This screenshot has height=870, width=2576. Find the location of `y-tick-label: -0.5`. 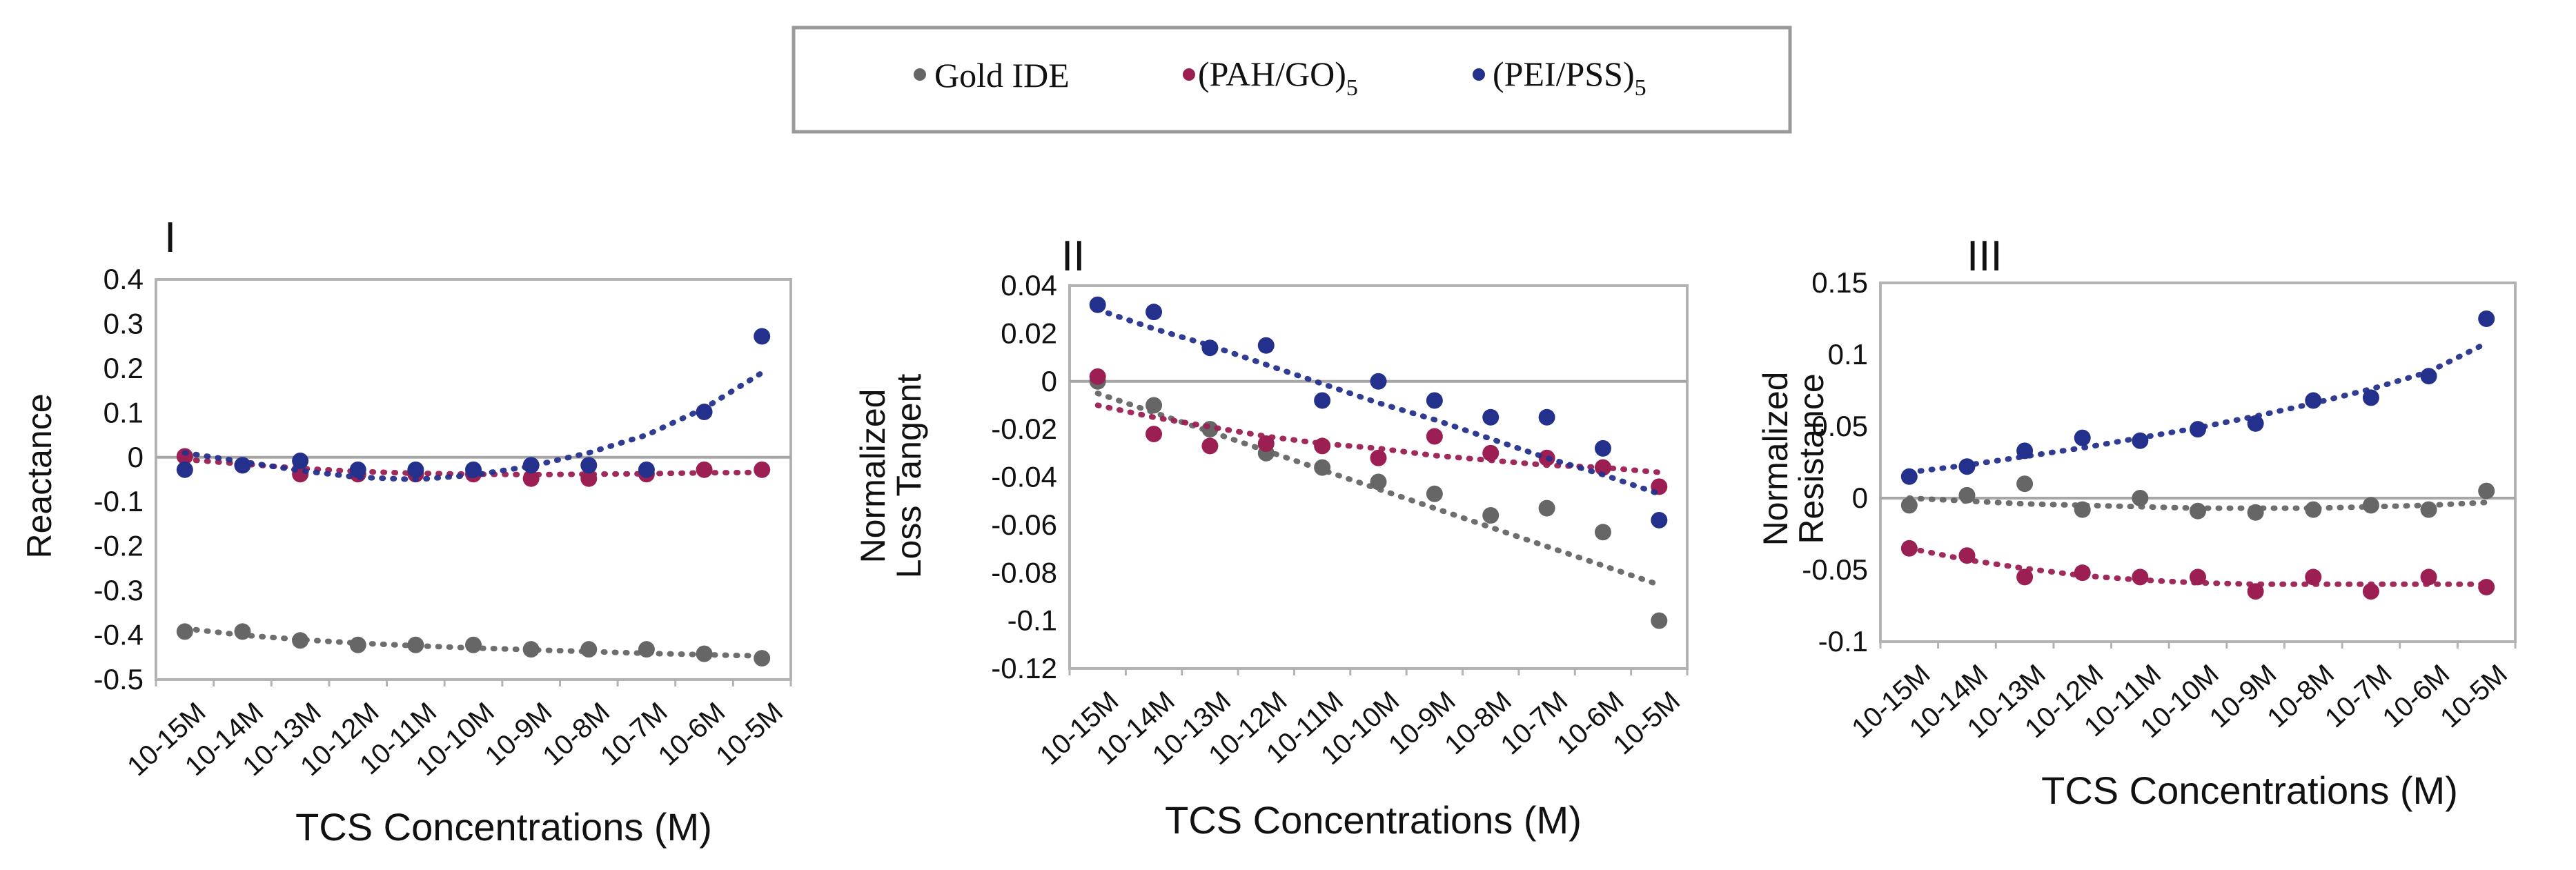

y-tick-label: -0.5 is located at coordinates (119, 679).